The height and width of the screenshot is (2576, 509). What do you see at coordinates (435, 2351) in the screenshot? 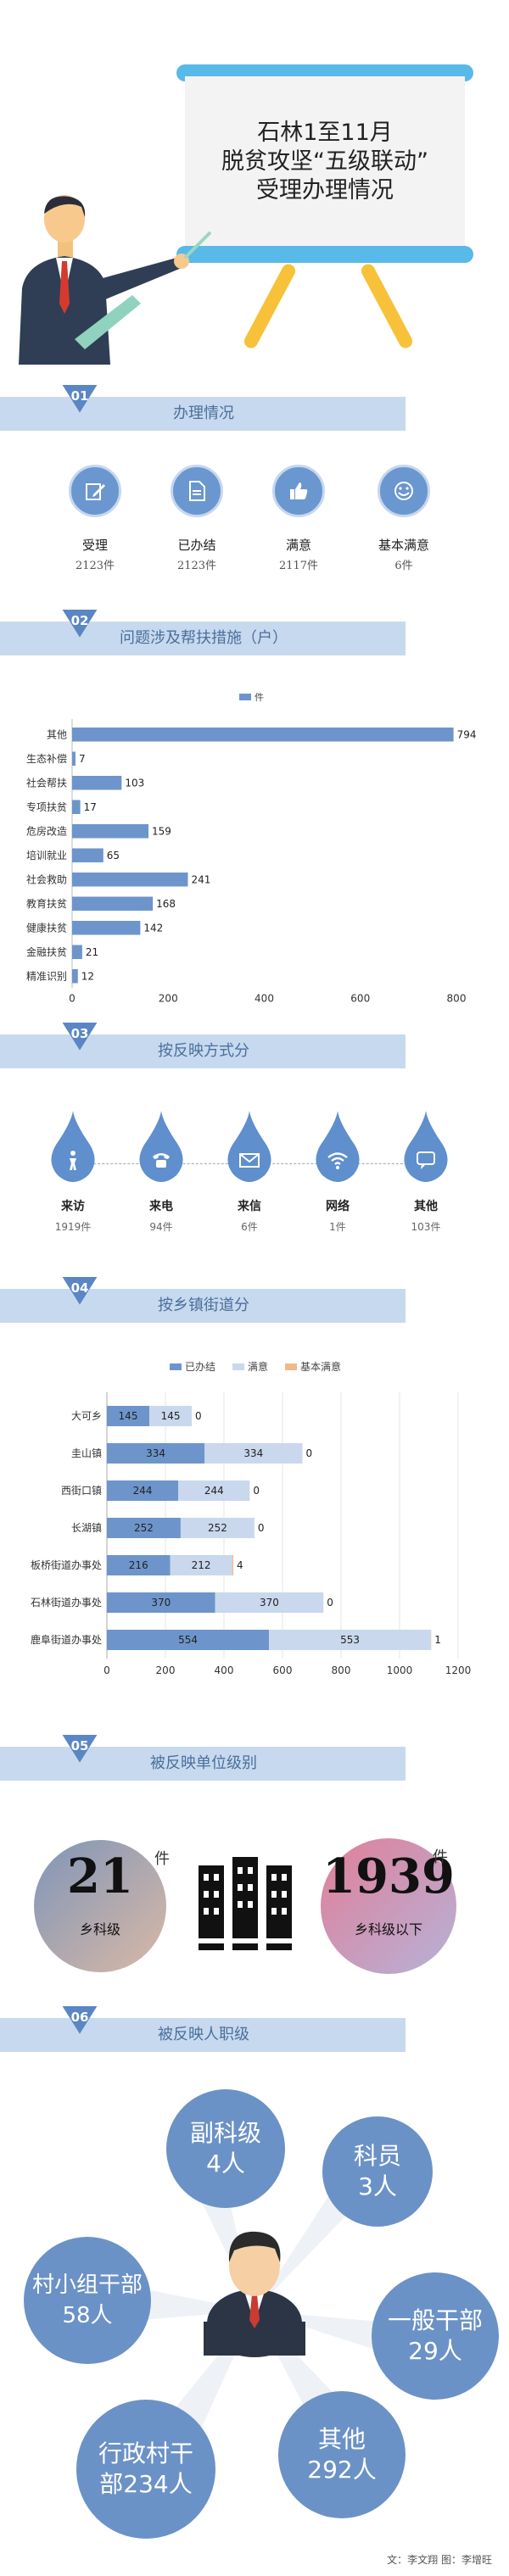
I see `rank-4-count: 29人` at bounding box center [435, 2351].